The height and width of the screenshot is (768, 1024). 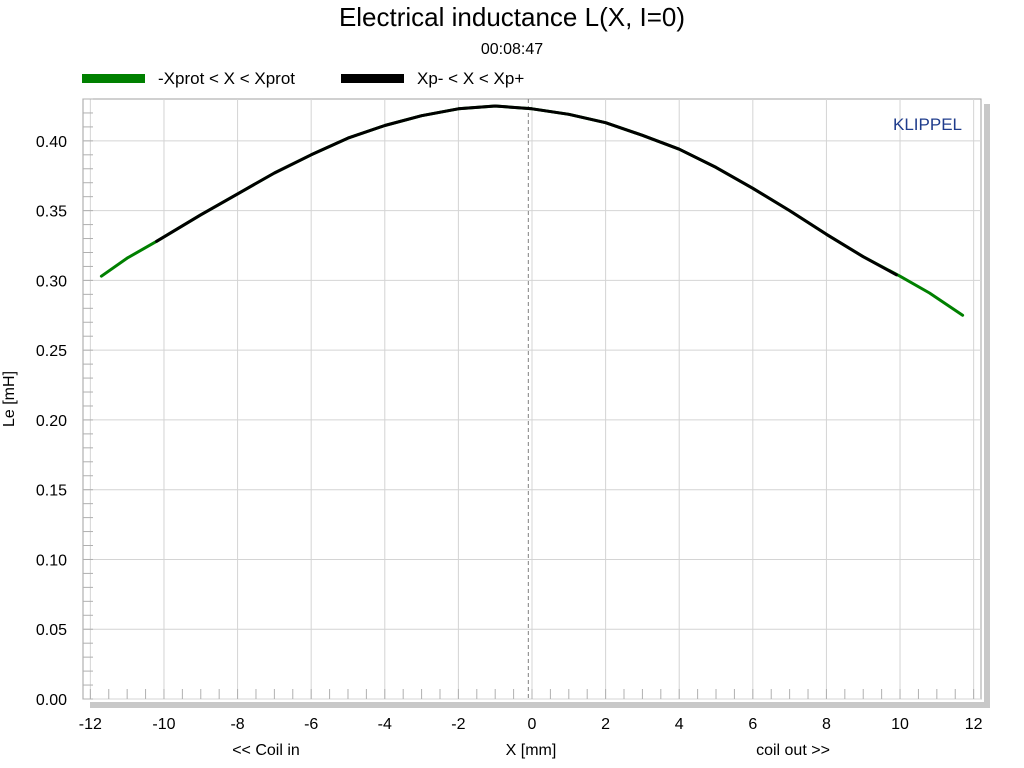 I want to click on x-tick-label: 6, so click(x=752, y=724).